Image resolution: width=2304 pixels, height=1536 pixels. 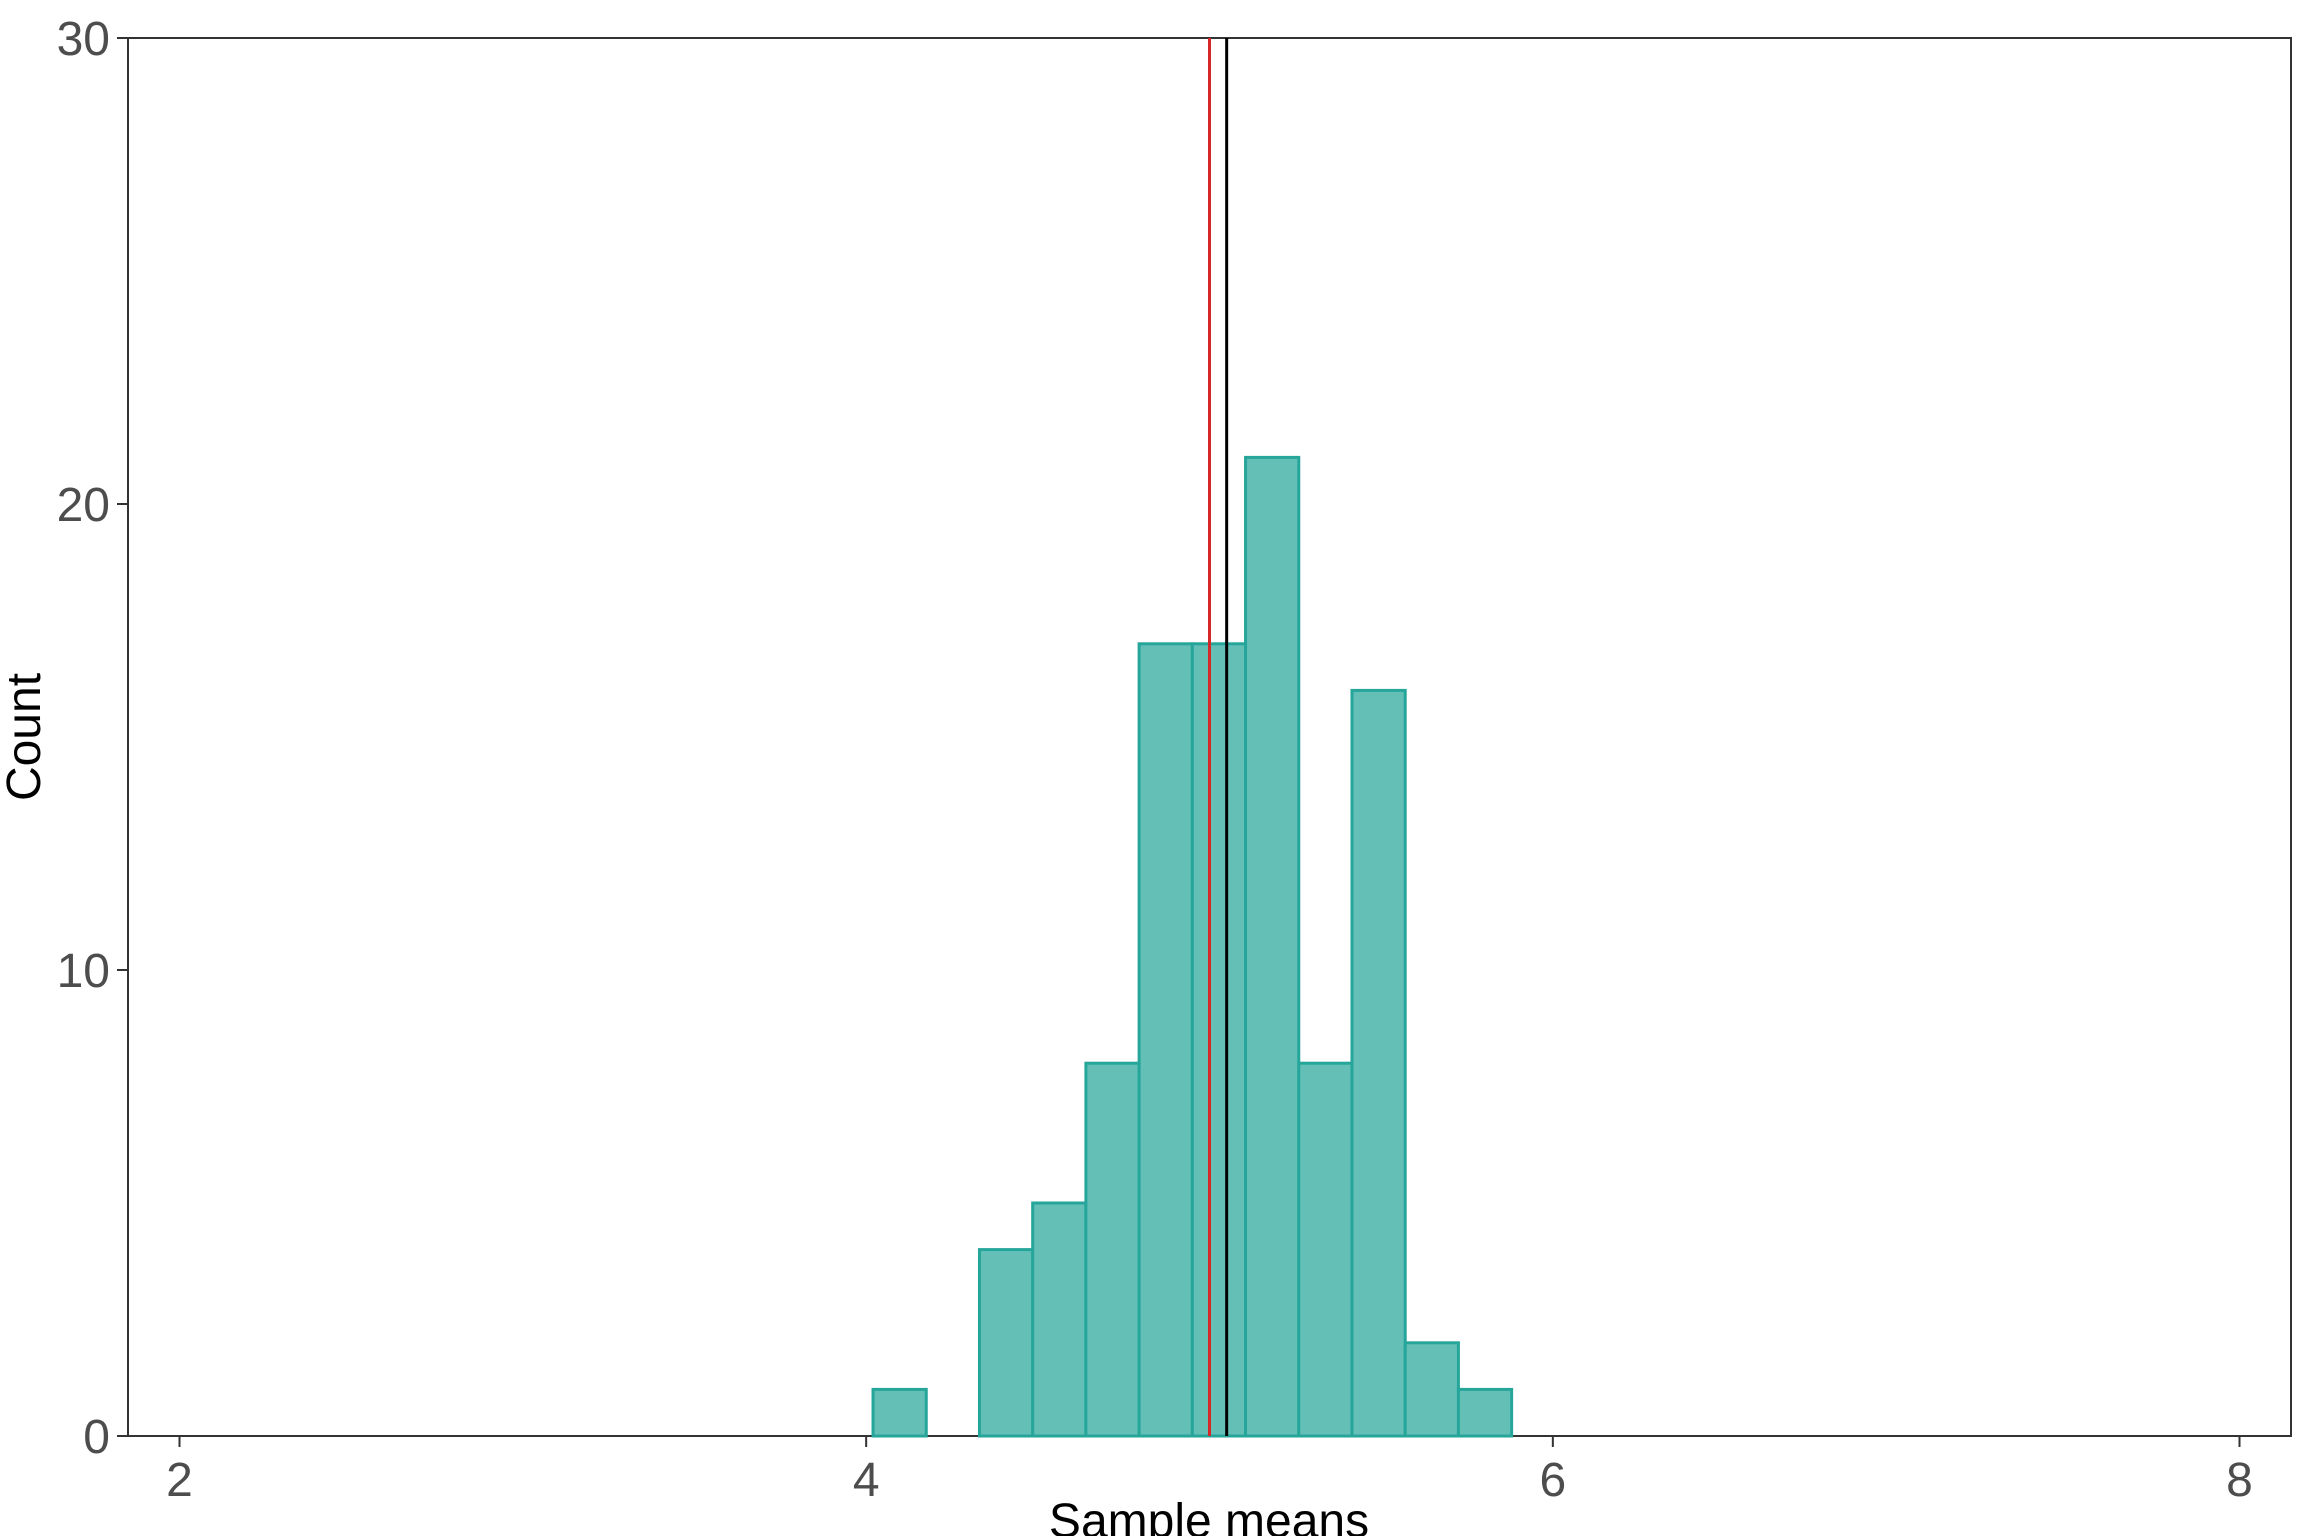 I want to click on y-axis-title: Count, so click(x=25, y=737).